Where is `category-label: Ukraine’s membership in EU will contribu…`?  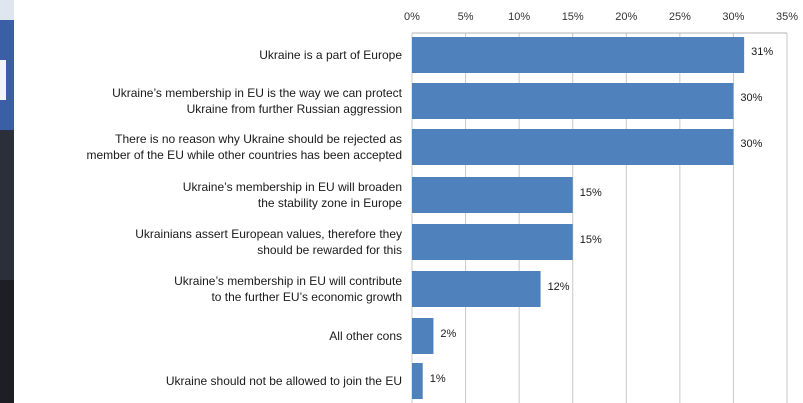 category-label: Ukraine’s membership in EU will contribu… is located at coordinates (288, 289).